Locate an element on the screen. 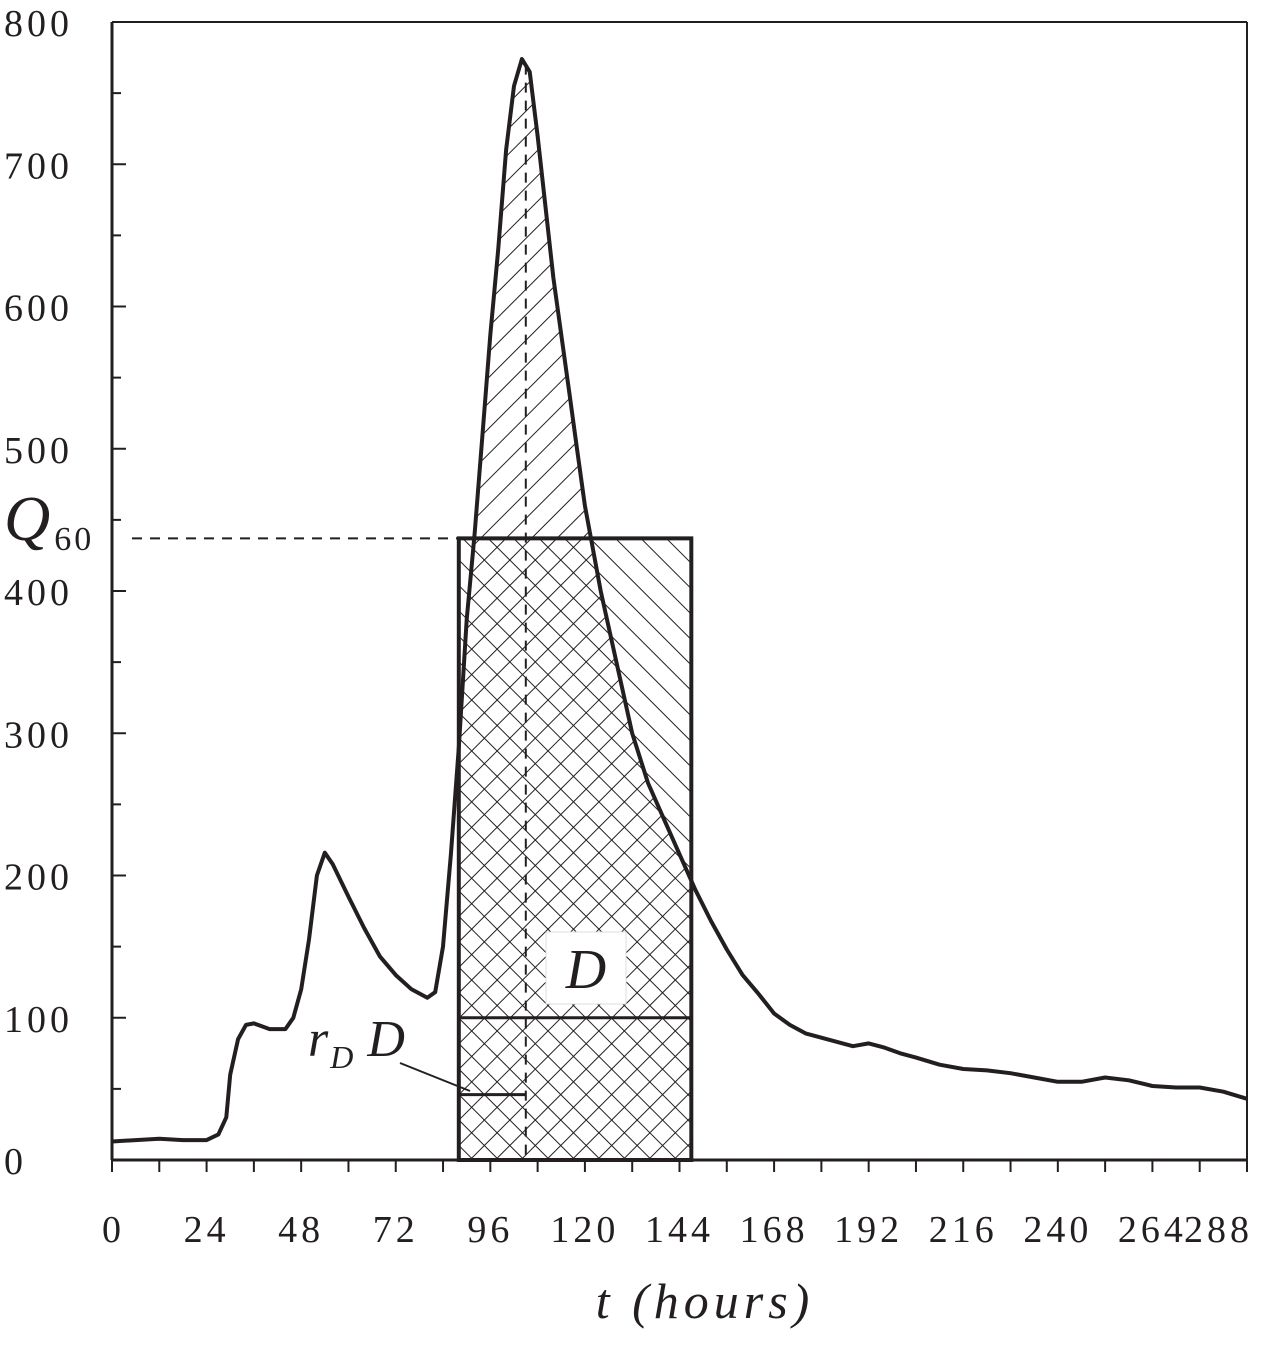 The height and width of the screenshot is (1350, 1282). rd-label: rD D is located at coordinates (356, 1043).